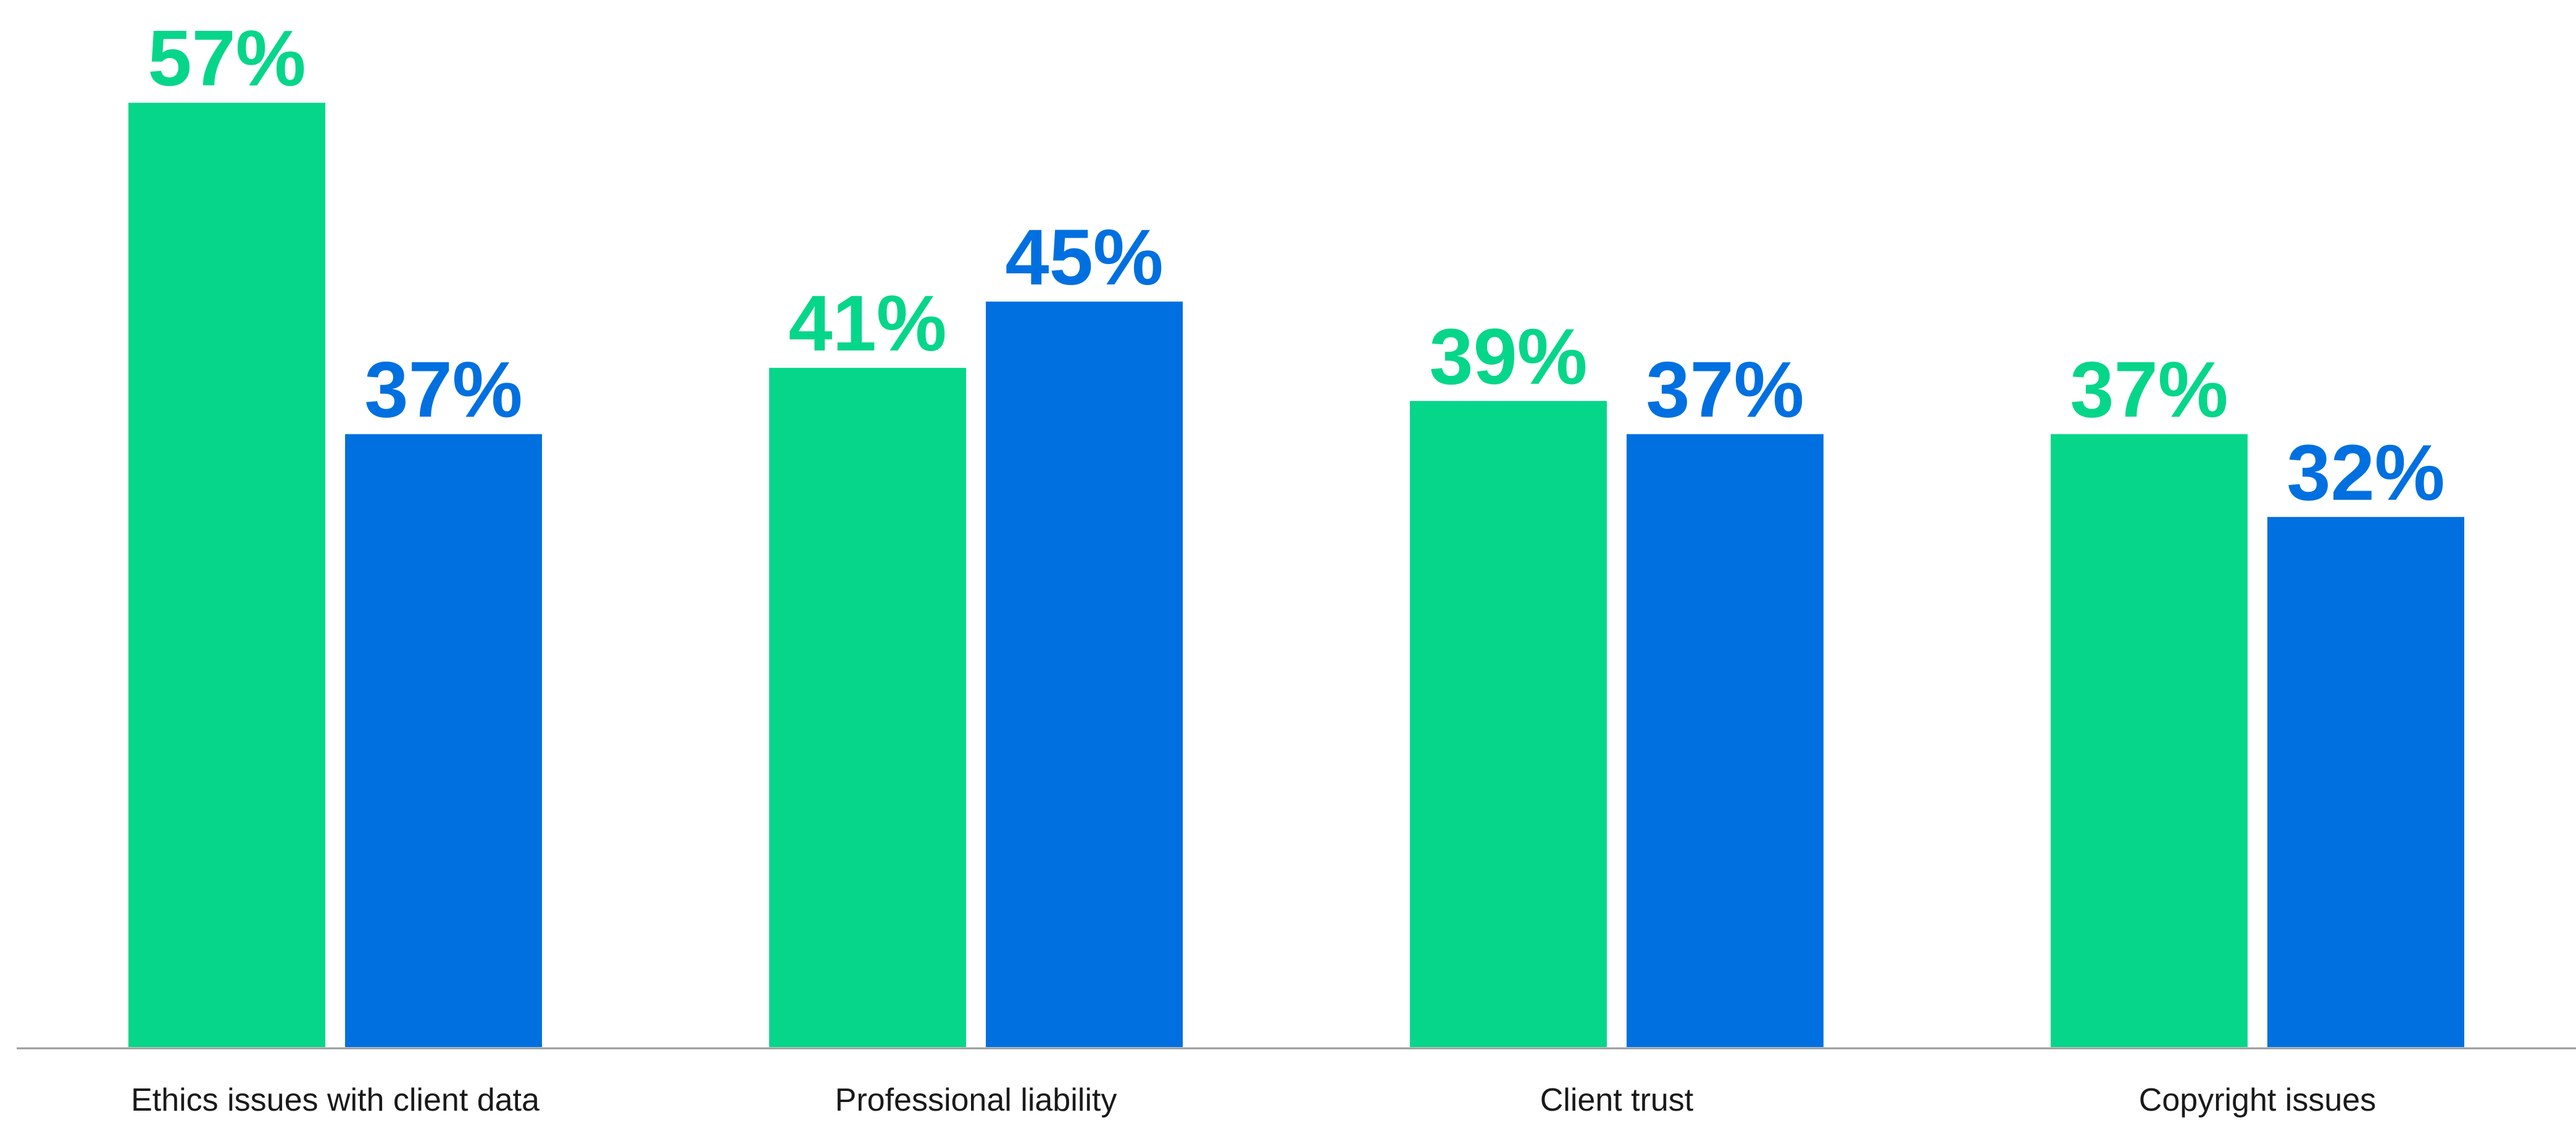 The image size is (2576, 1123). Describe the element at coordinates (2257, 1100) in the screenshot. I see `x-tick-label: Copyright issues` at that location.